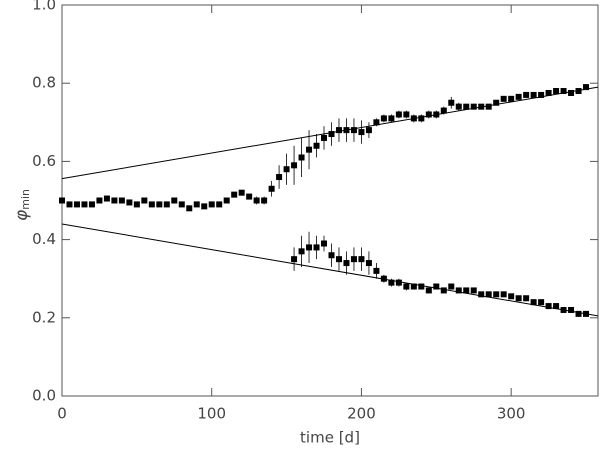  I want to click on x-tick-label: 200, so click(361, 414).